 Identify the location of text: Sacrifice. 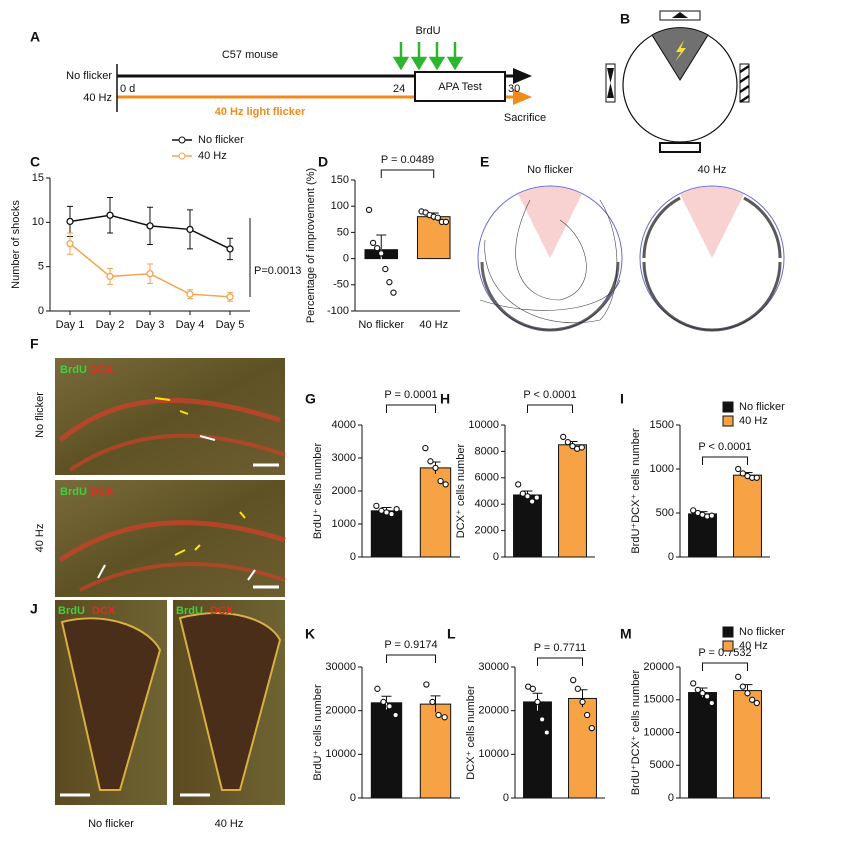
(525, 118).